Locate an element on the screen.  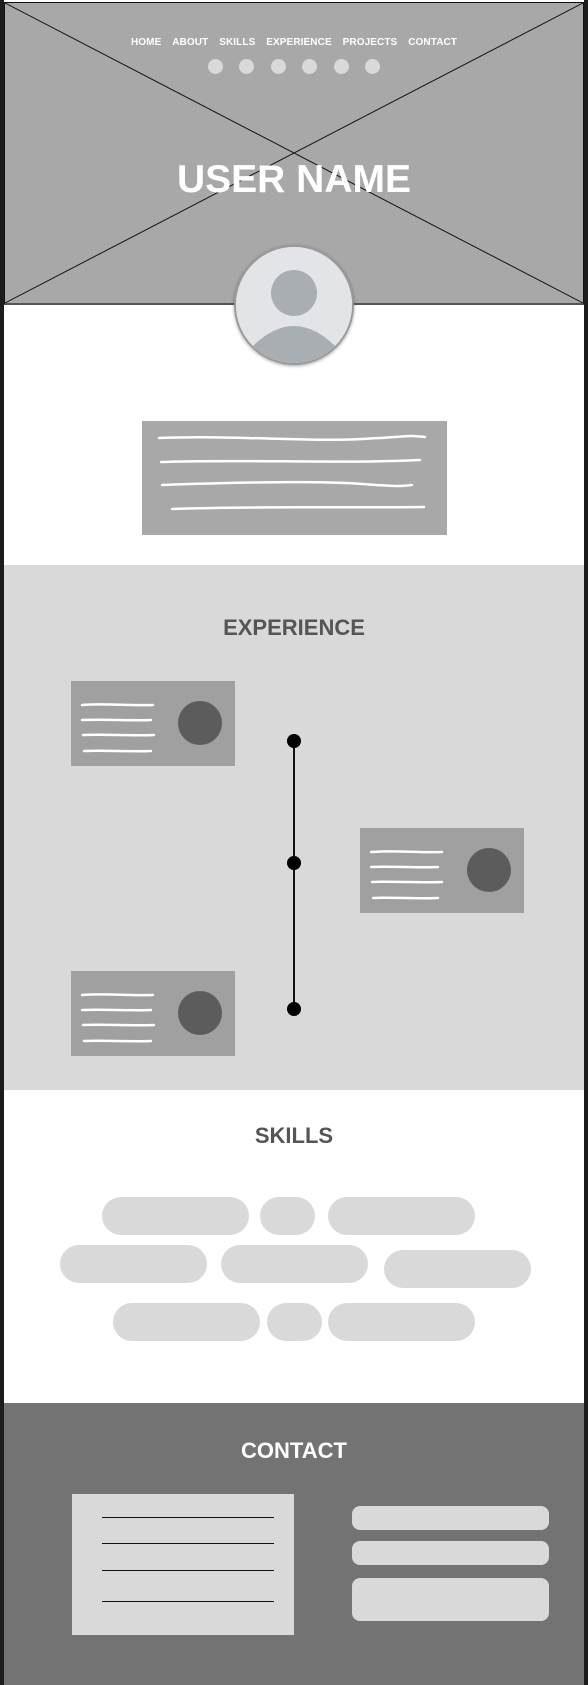
nav-item-skills: SKILLS is located at coordinates (237, 42).